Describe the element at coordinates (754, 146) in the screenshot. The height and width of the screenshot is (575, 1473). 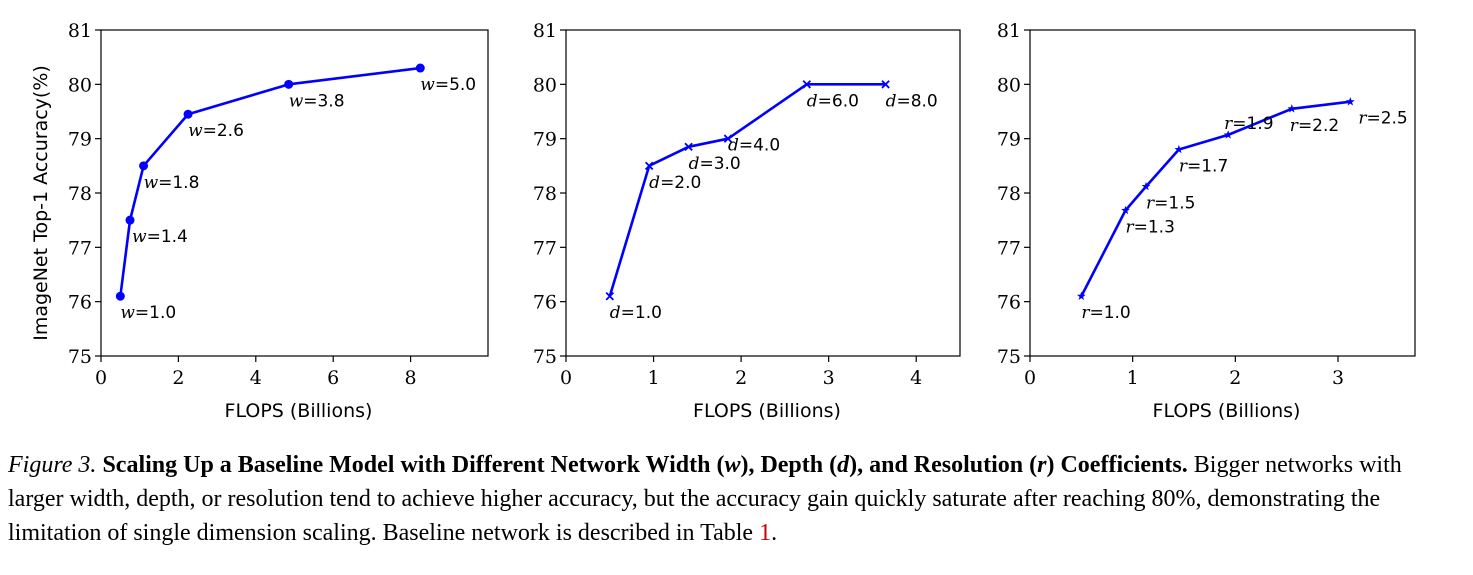
I see `data-label: d=4.0` at that location.